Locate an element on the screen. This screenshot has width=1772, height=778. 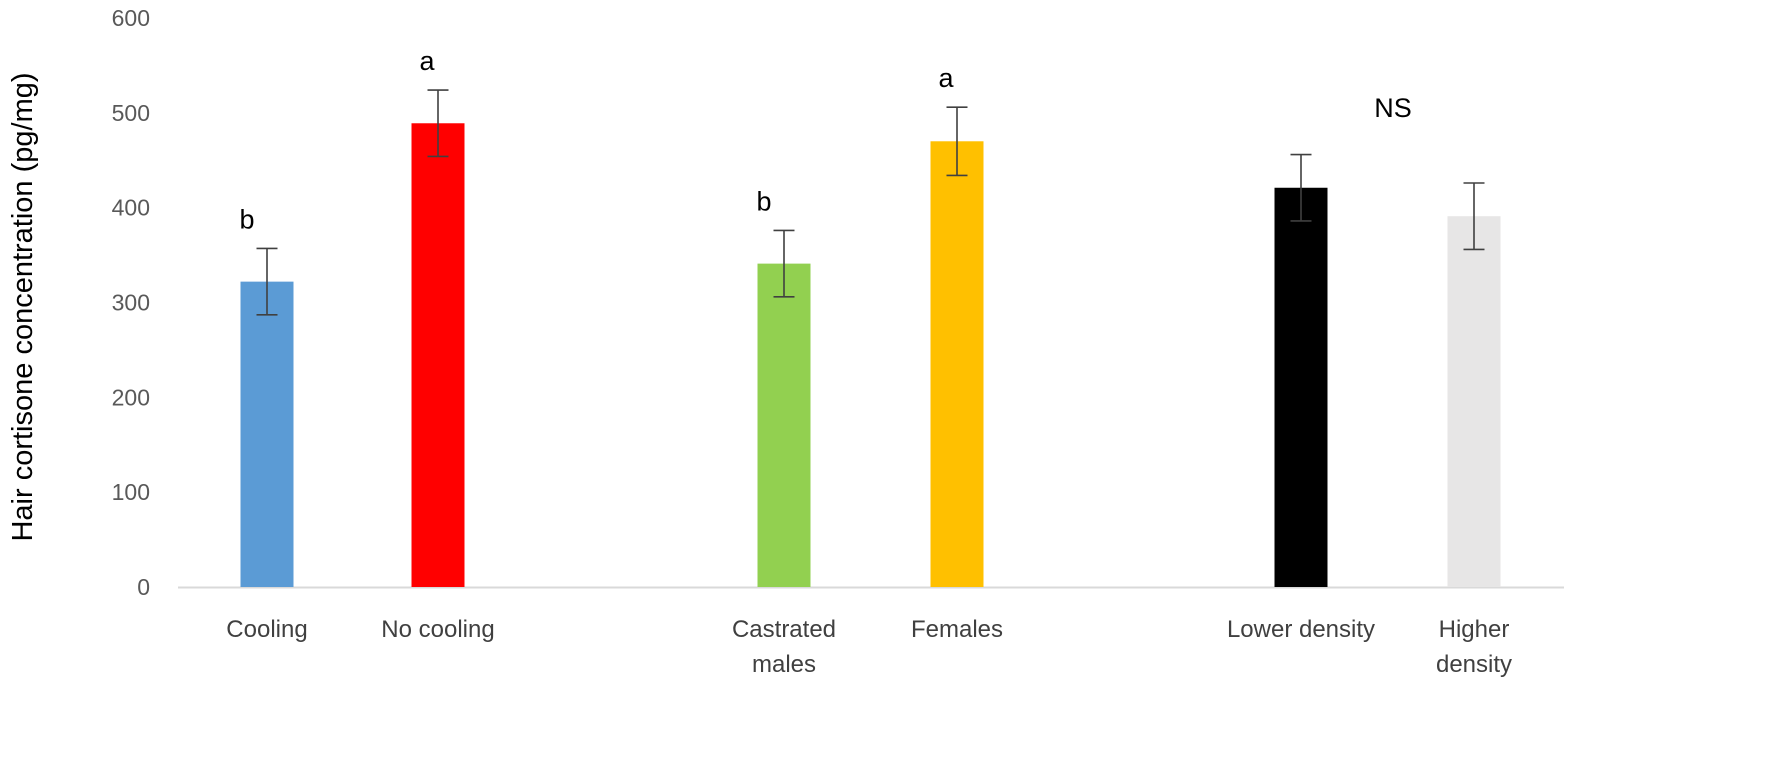
y-tick-label: 200 is located at coordinates (131, 397).